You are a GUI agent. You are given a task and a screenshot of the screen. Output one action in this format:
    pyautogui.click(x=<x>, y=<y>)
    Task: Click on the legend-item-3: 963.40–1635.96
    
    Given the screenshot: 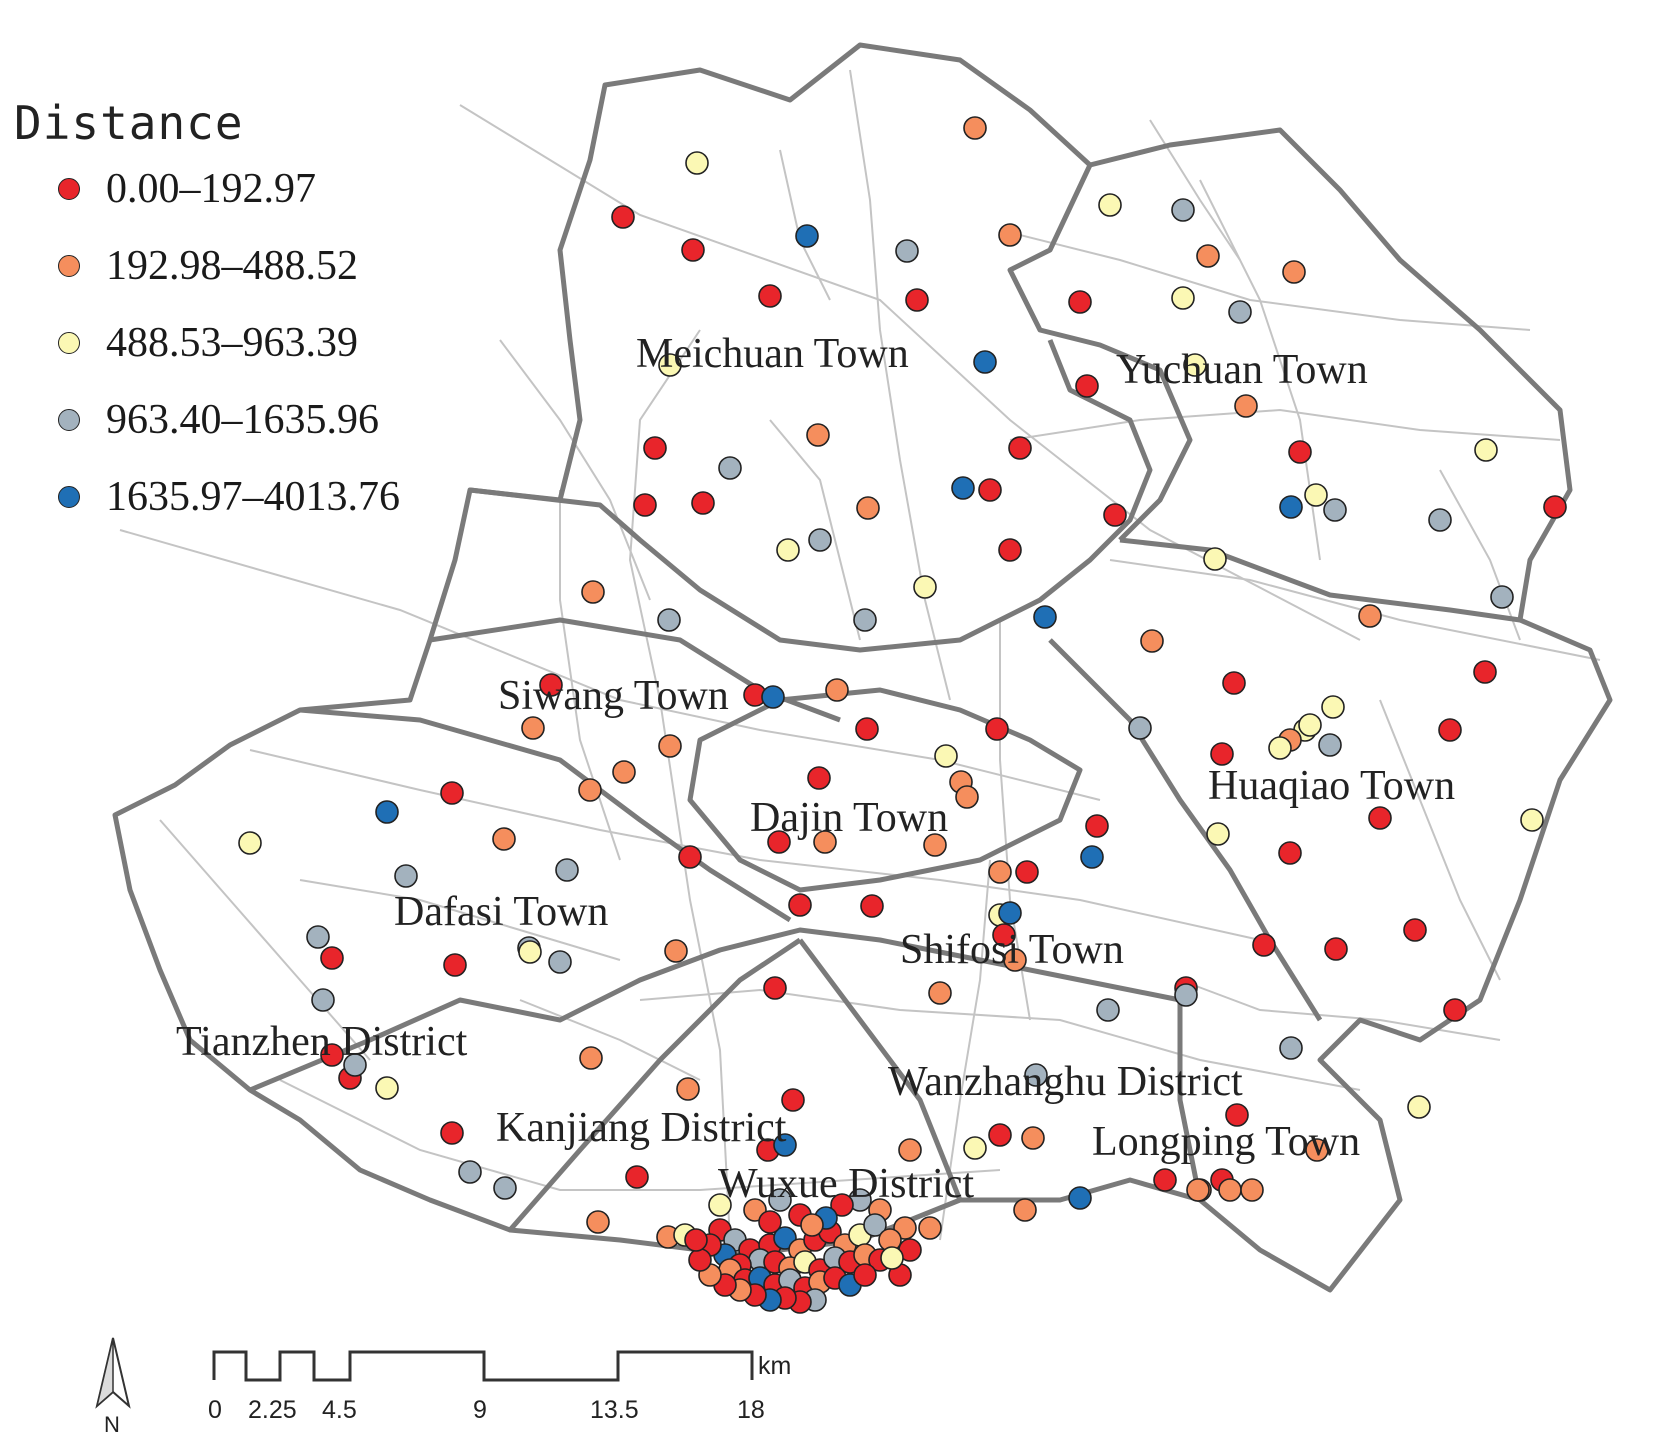 What is the action you would take?
    pyautogui.click(x=207, y=419)
    